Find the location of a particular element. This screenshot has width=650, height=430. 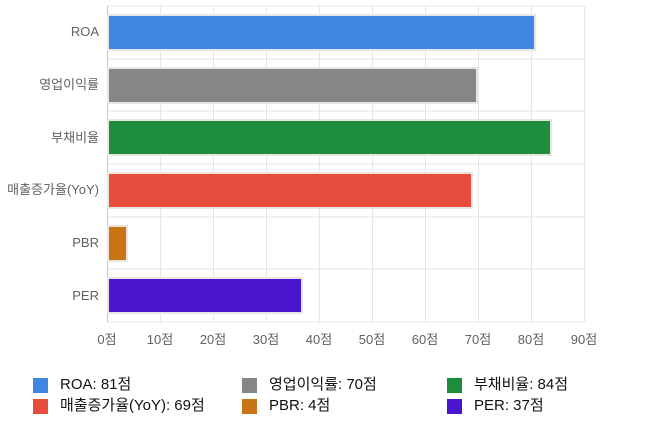

category-label: PBR is located at coordinates (85, 242).